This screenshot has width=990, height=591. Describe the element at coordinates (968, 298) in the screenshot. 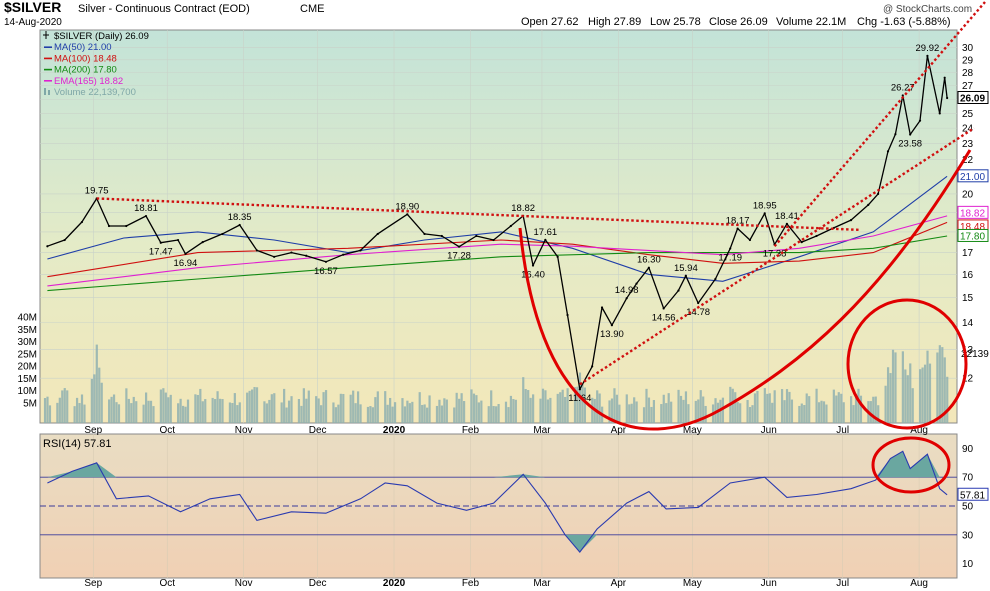

I see `y-tick-label: 15` at that location.